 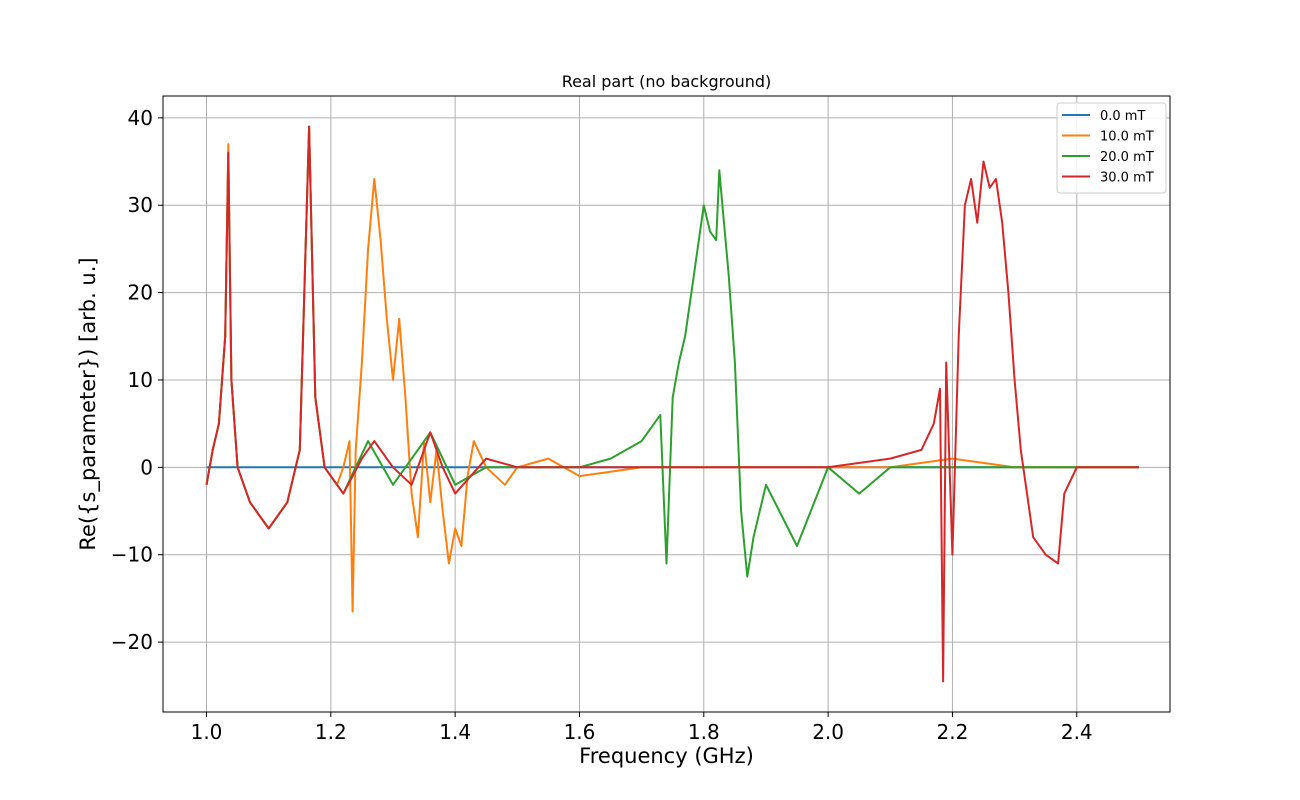 I want to click on x-axis-ticks: 1.0 1.2 1.4 1.6 1.8 2.0 2.2 2.4, so click(x=642, y=728).